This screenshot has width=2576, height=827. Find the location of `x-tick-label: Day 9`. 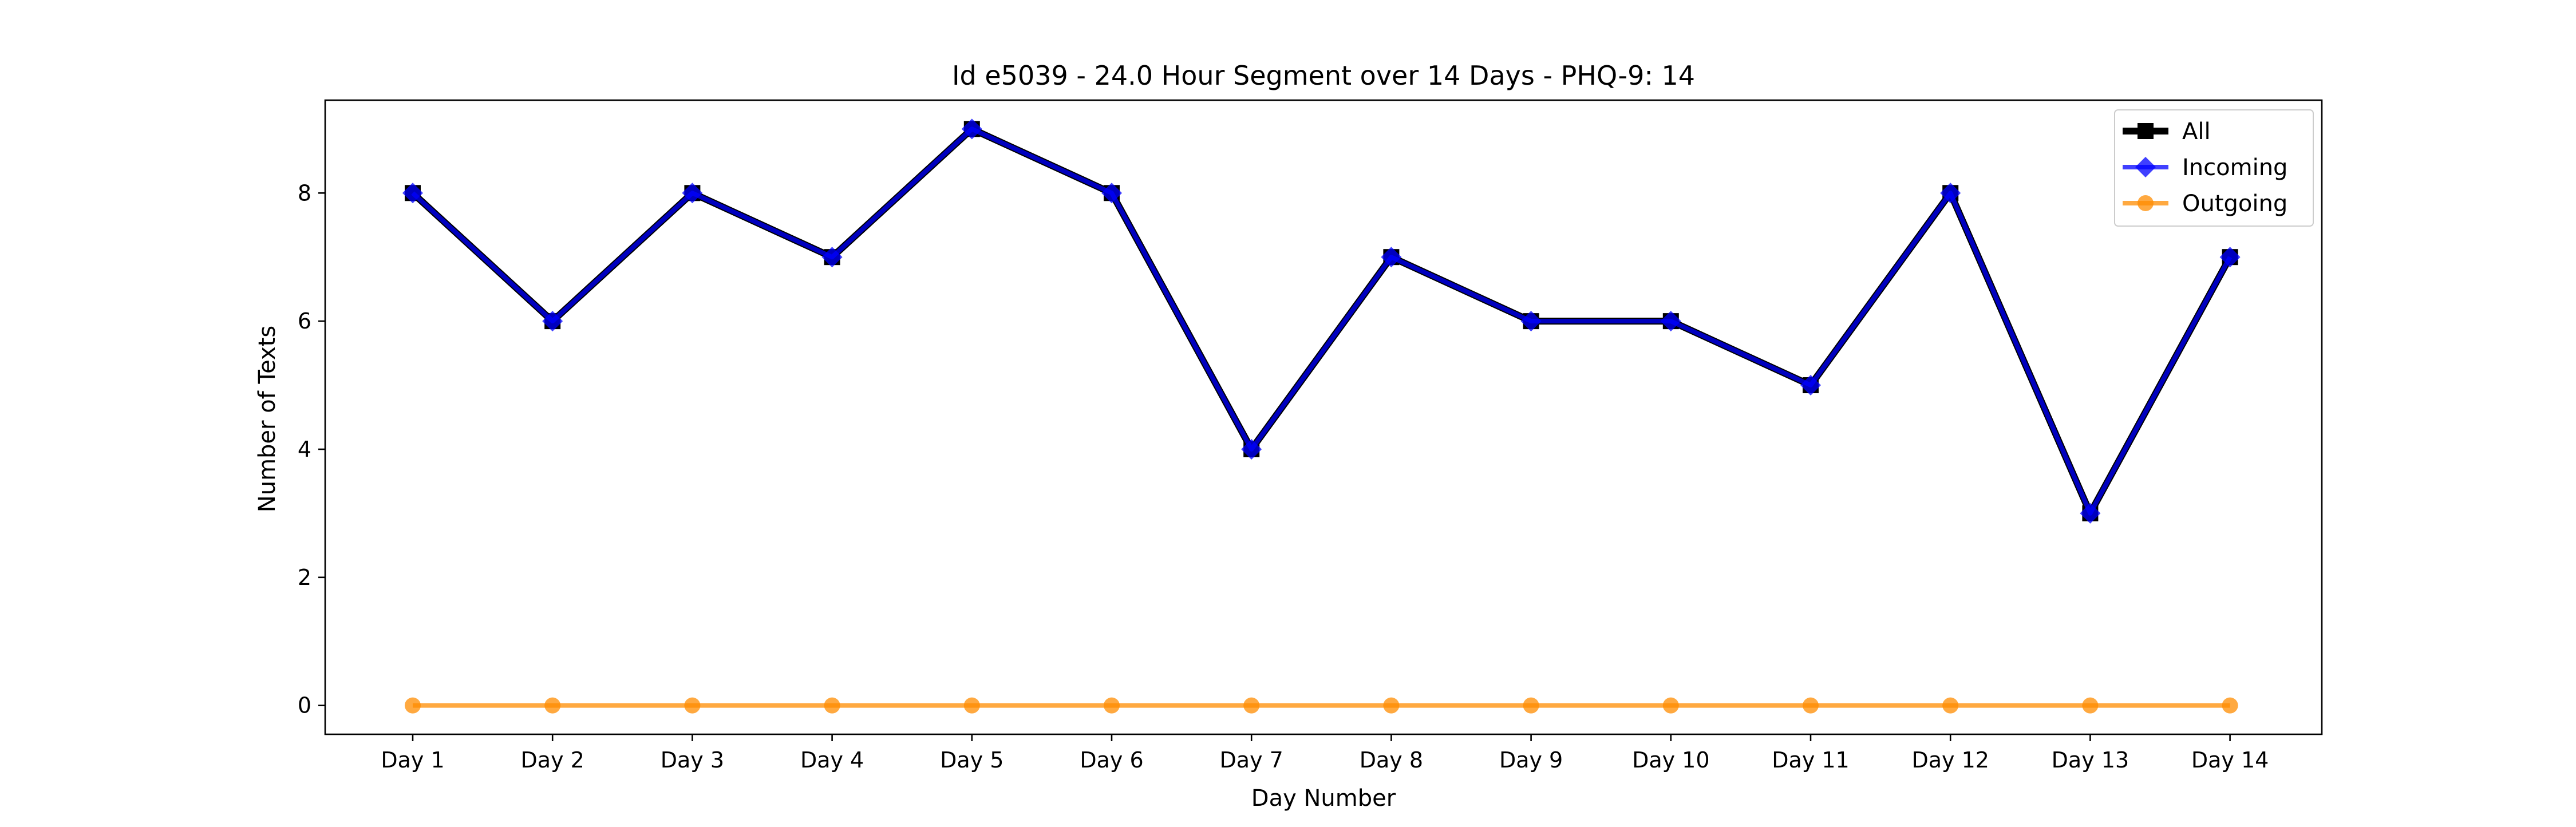

x-tick-label: Day 9 is located at coordinates (1531, 760).